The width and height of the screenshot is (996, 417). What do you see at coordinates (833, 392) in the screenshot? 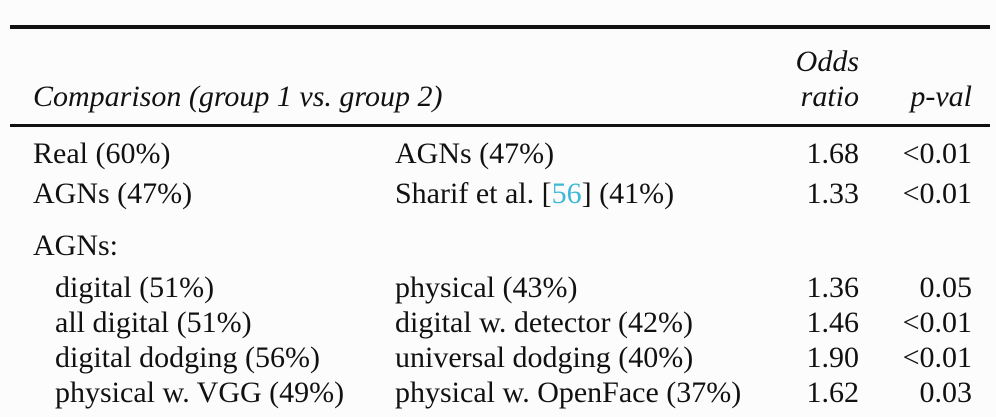
I see `odds-ratio-cell: 1.62` at bounding box center [833, 392].